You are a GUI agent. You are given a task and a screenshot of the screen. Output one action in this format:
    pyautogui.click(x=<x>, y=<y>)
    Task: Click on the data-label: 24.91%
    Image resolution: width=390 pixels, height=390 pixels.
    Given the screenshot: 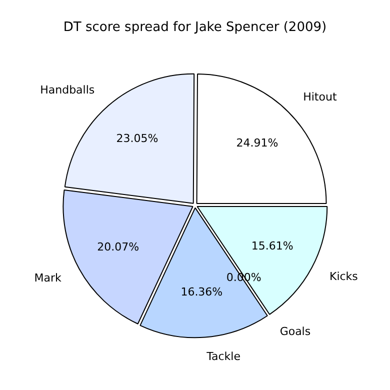 What is the action you would take?
    pyautogui.click(x=257, y=143)
    